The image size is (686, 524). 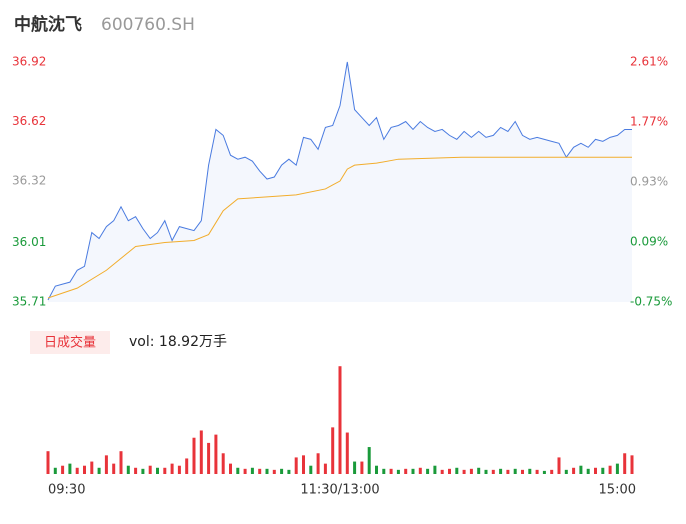 I want to click on y2-tick-label: 2.61%, so click(x=649, y=62).